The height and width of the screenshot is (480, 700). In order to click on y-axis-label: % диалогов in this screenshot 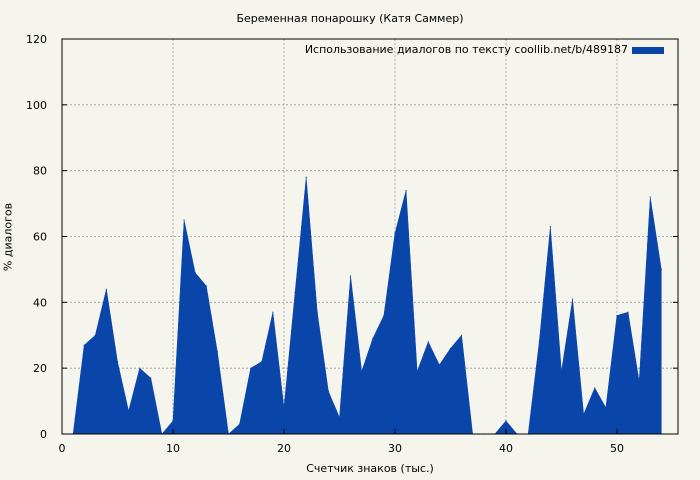, I will do `click(8, 237)`.